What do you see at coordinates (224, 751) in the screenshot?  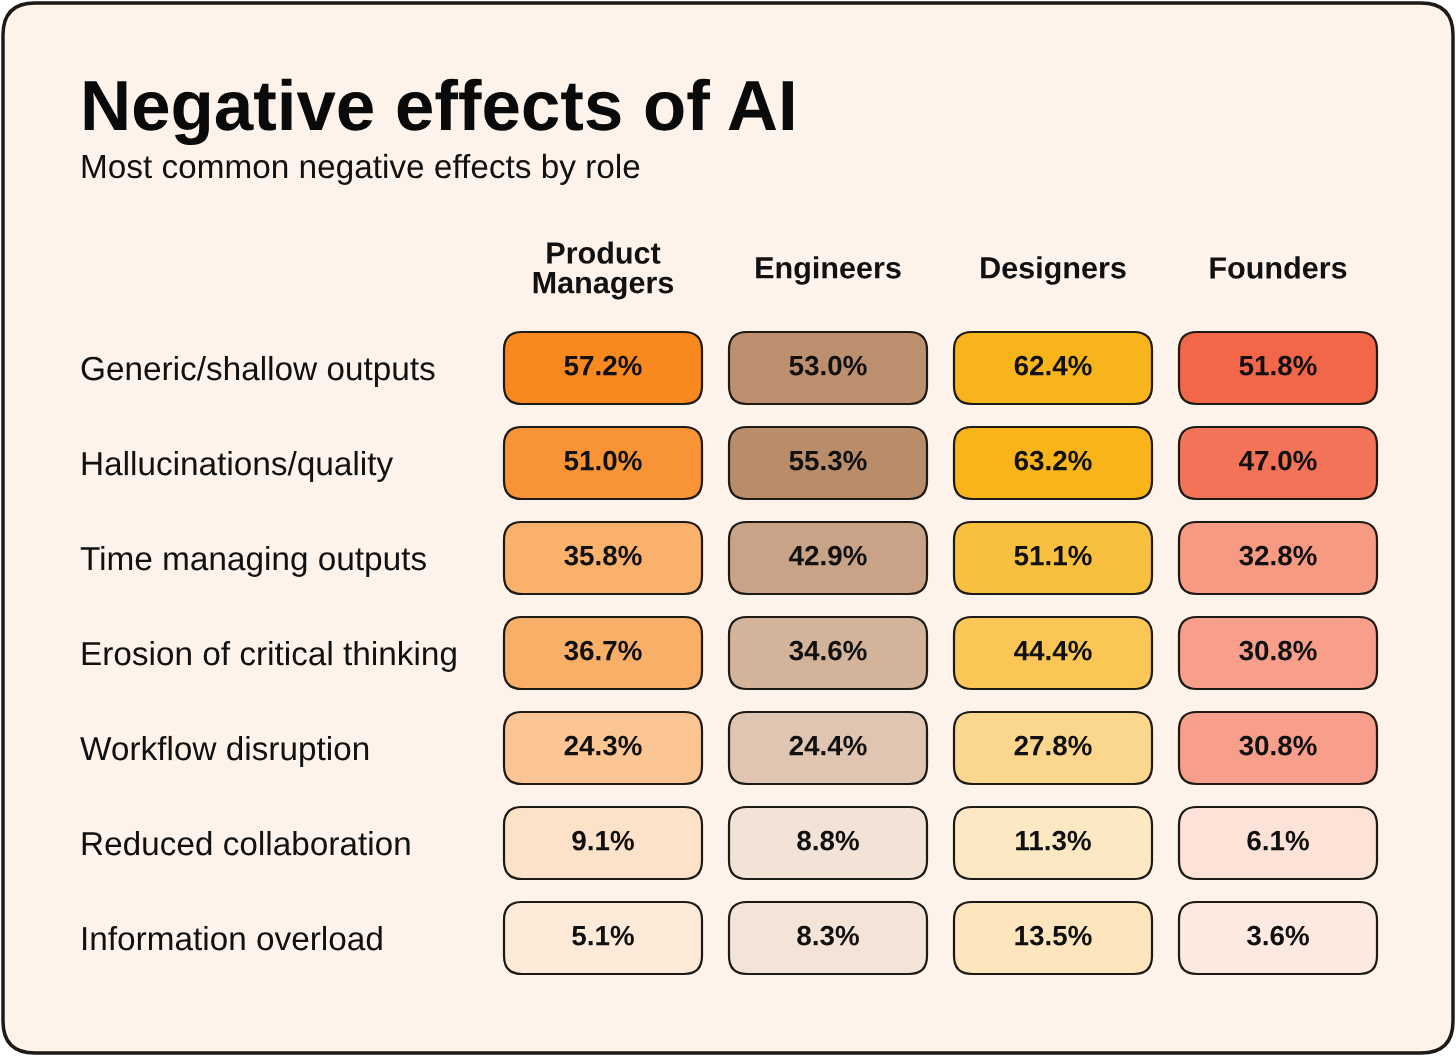 I see `y-tick-label: Workflow disruption` at bounding box center [224, 751].